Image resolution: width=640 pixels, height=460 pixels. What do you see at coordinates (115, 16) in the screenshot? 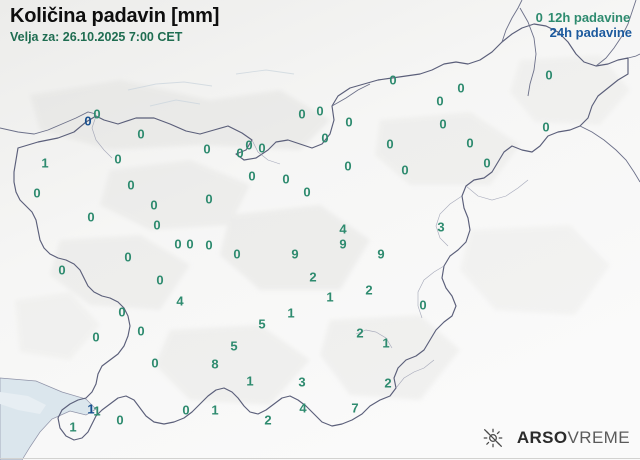
I see `page-title: Količina padavin [mm]` at bounding box center [115, 16].